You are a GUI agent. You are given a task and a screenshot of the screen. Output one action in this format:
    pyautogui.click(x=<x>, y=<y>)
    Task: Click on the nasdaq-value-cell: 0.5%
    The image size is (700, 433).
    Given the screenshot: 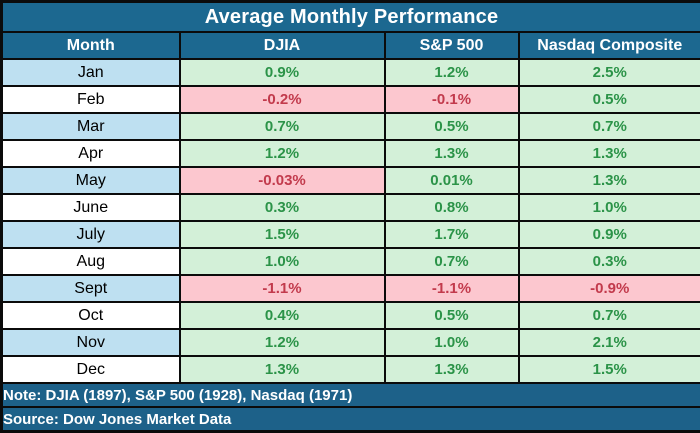 What is the action you would take?
    pyautogui.click(x=609, y=99)
    